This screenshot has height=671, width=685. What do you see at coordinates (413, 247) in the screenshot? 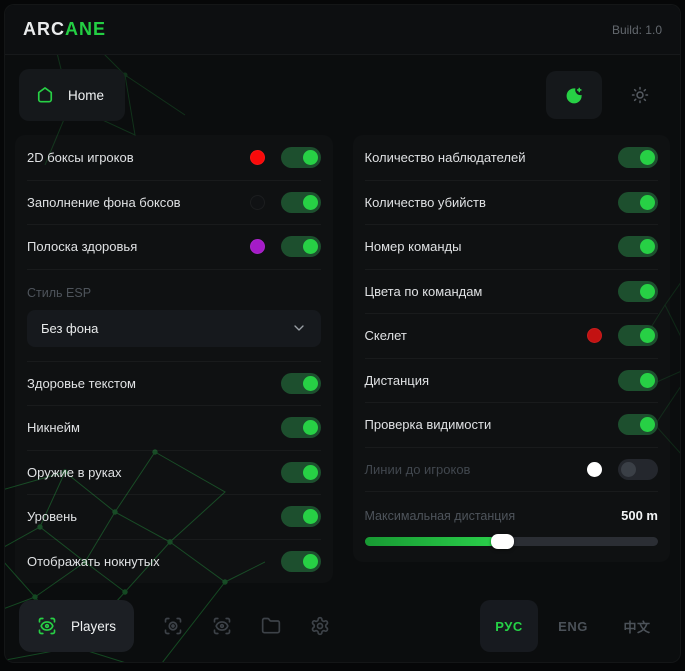
I see `setting-label: Номер команды` at bounding box center [413, 247].